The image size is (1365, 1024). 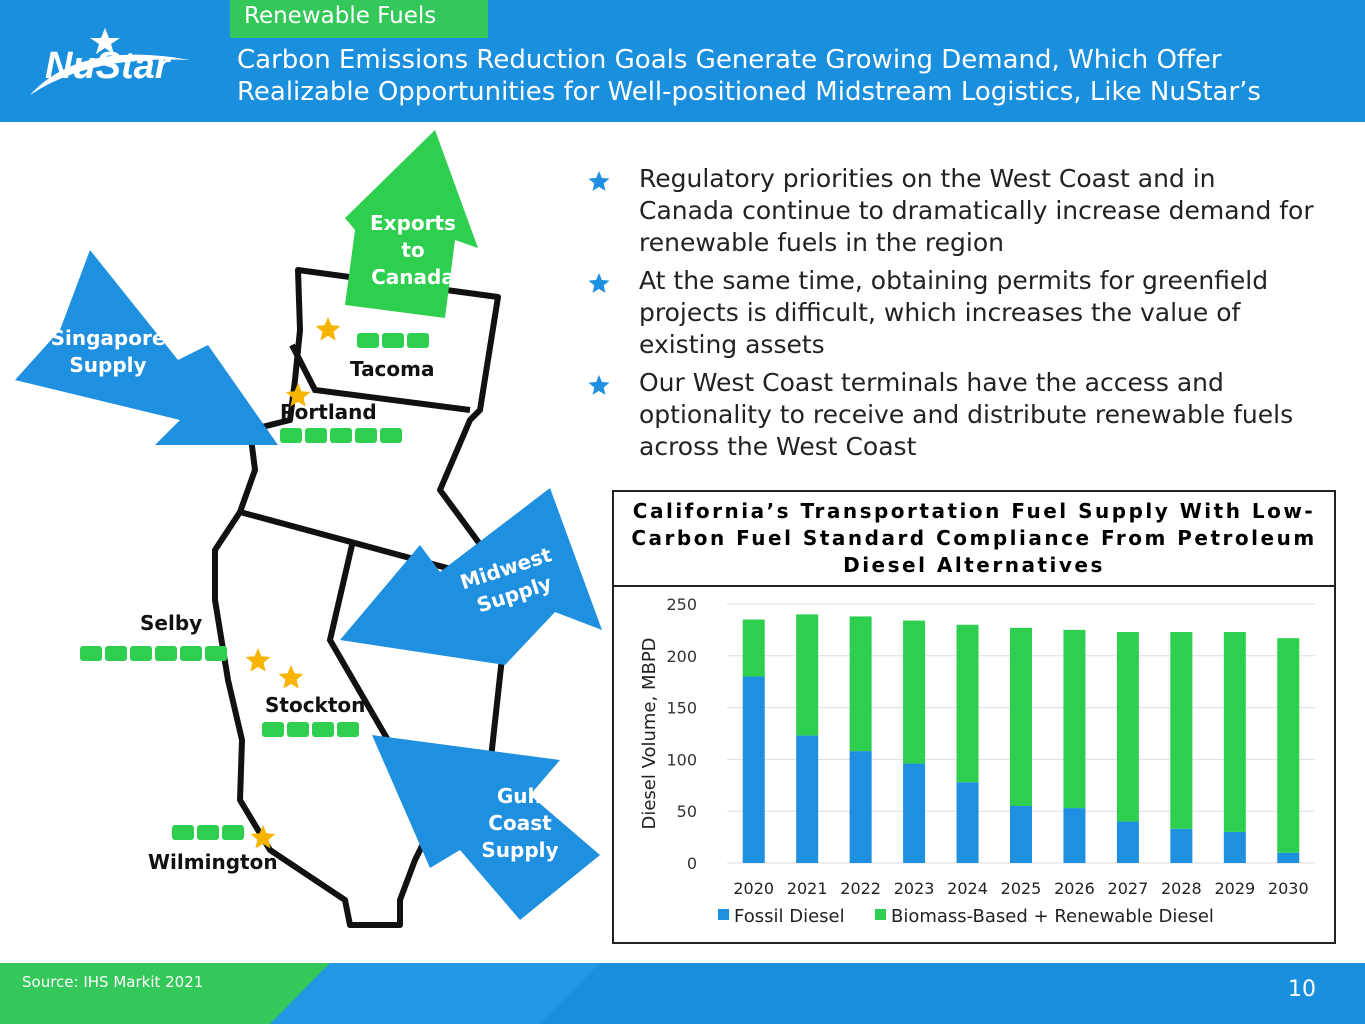 What do you see at coordinates (682, 993) in the screenshot?
I see `footer` at bounding box center [682, 993].